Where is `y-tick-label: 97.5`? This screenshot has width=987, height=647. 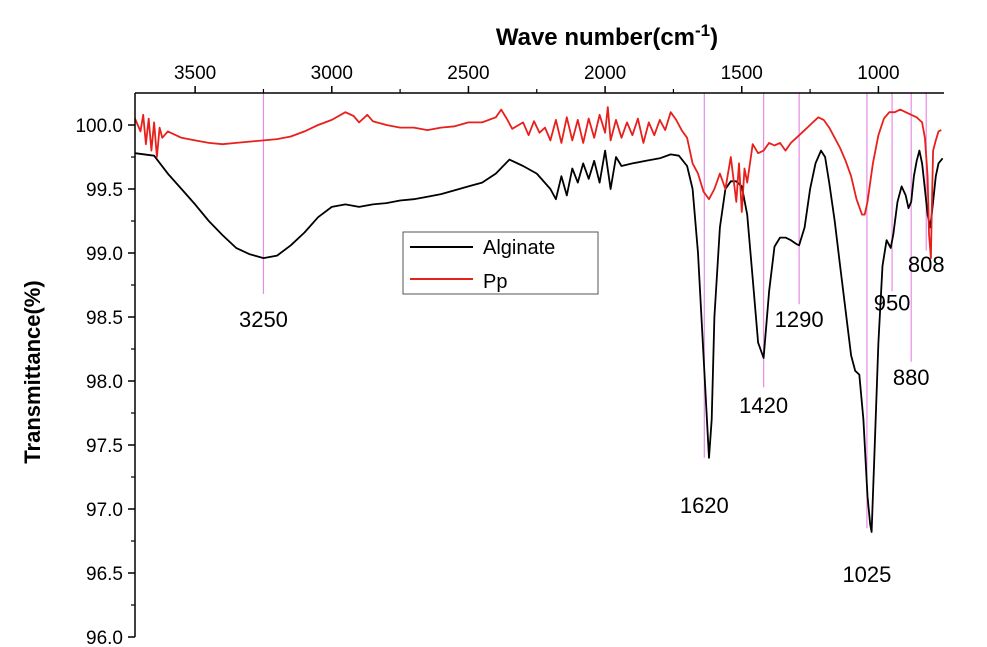
y-tick-label: 97.5 is located at coordinates (104, 446).